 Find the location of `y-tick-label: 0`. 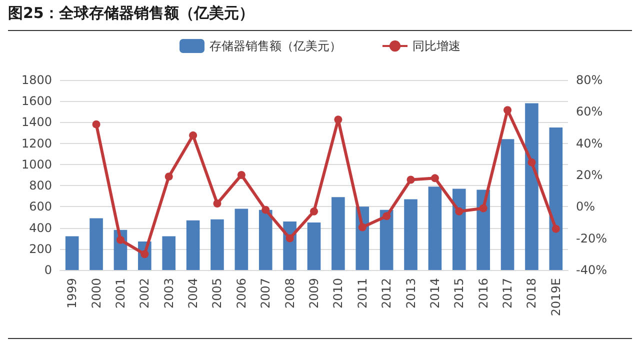

y-tick-label: 0 is located at coordinates (48, 270).